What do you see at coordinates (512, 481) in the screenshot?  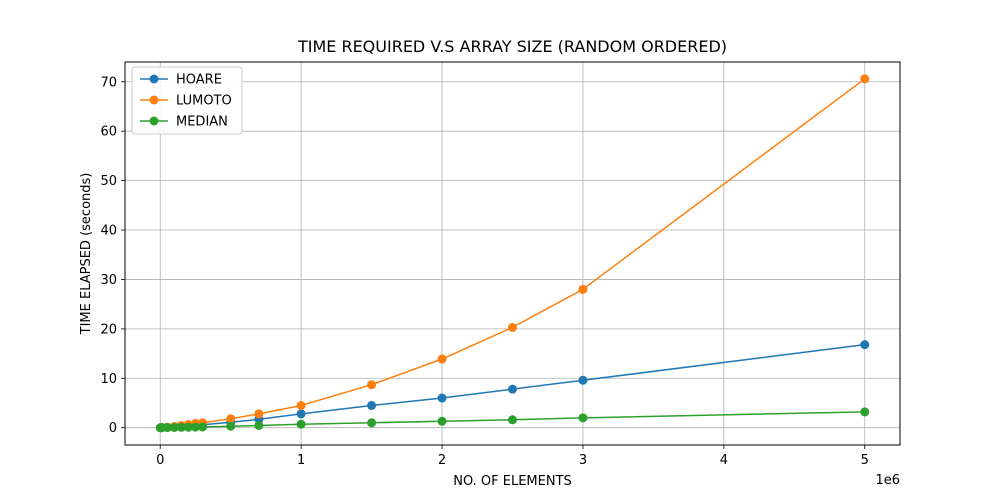 I see `x-axis-title: NO. OF ELEMENTS` at bounding box center [512, 481].